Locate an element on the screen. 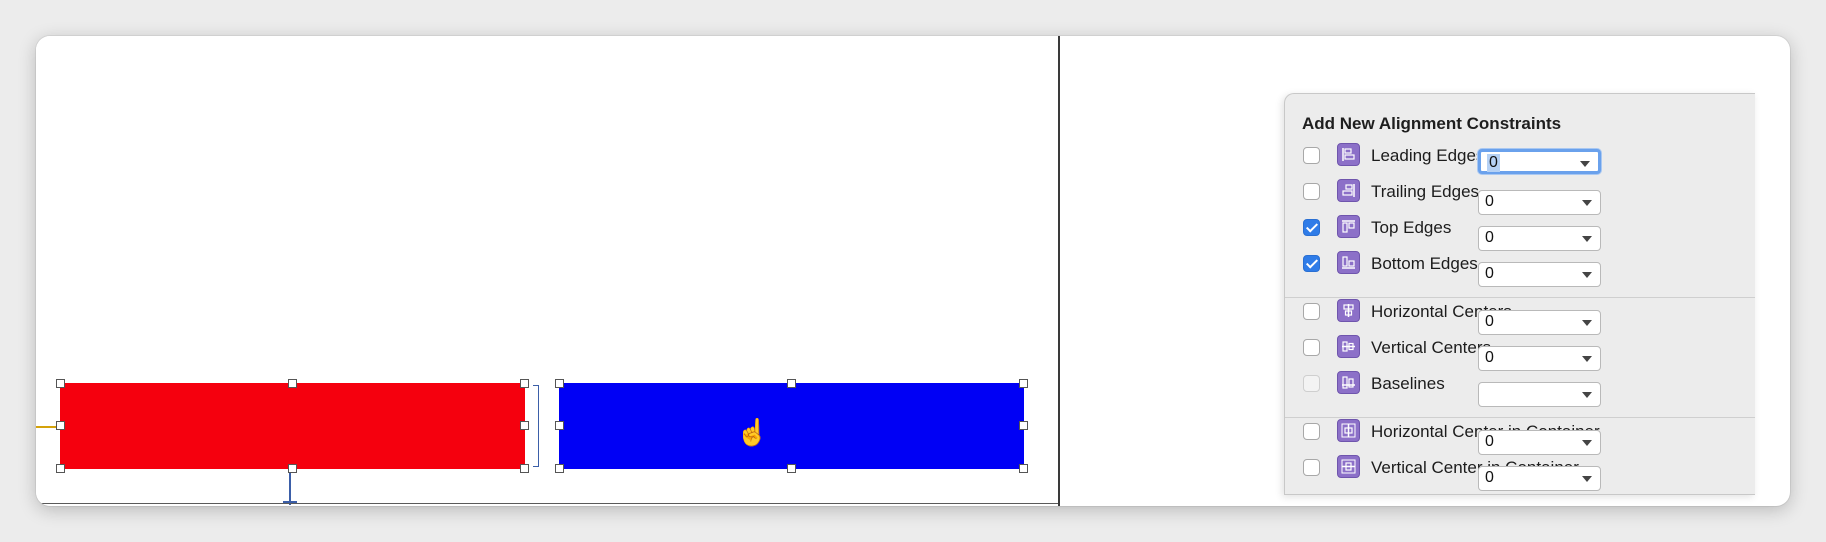 The image size is (1826, 542). bottom-space-constraint-cap is located at coordinates (290, 502).